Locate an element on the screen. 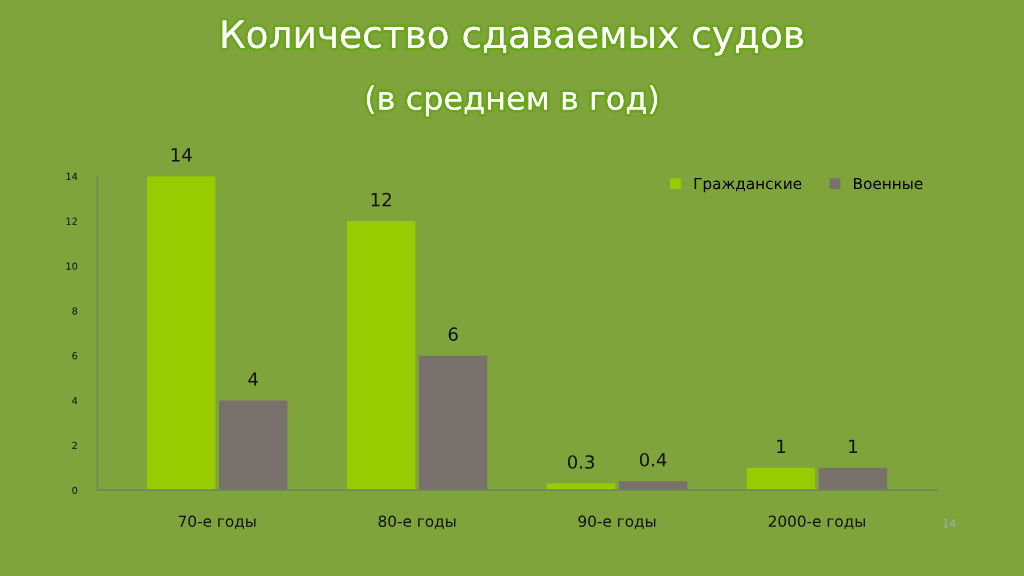 The width and height of the screenshot is (1024, 576). text: 14 is located at coordinates (949, 523).